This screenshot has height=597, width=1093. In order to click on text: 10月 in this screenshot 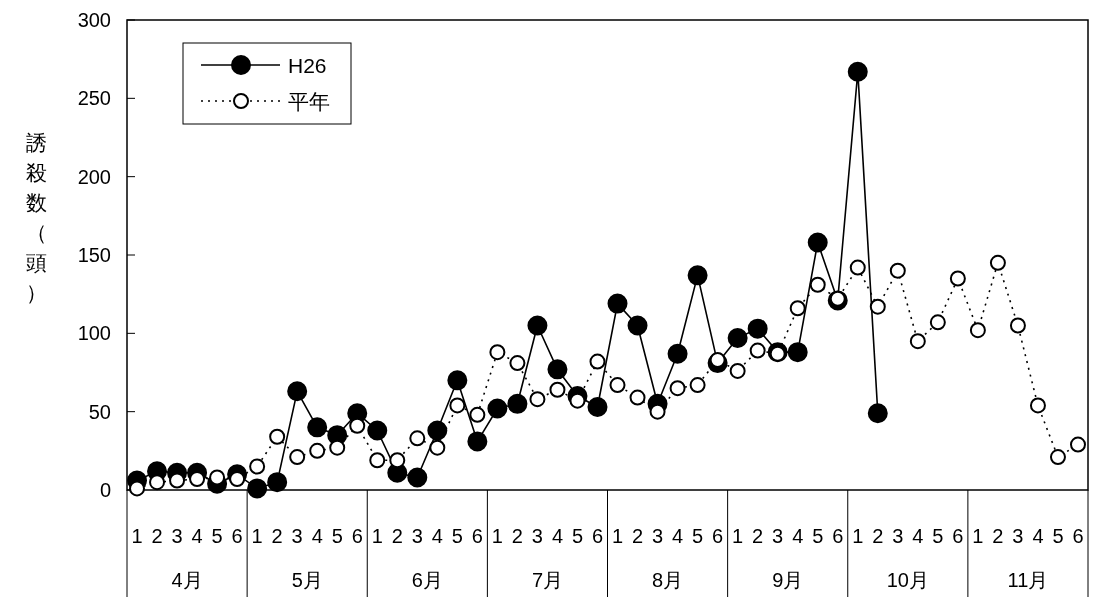, I will do `click(907, 580)`.